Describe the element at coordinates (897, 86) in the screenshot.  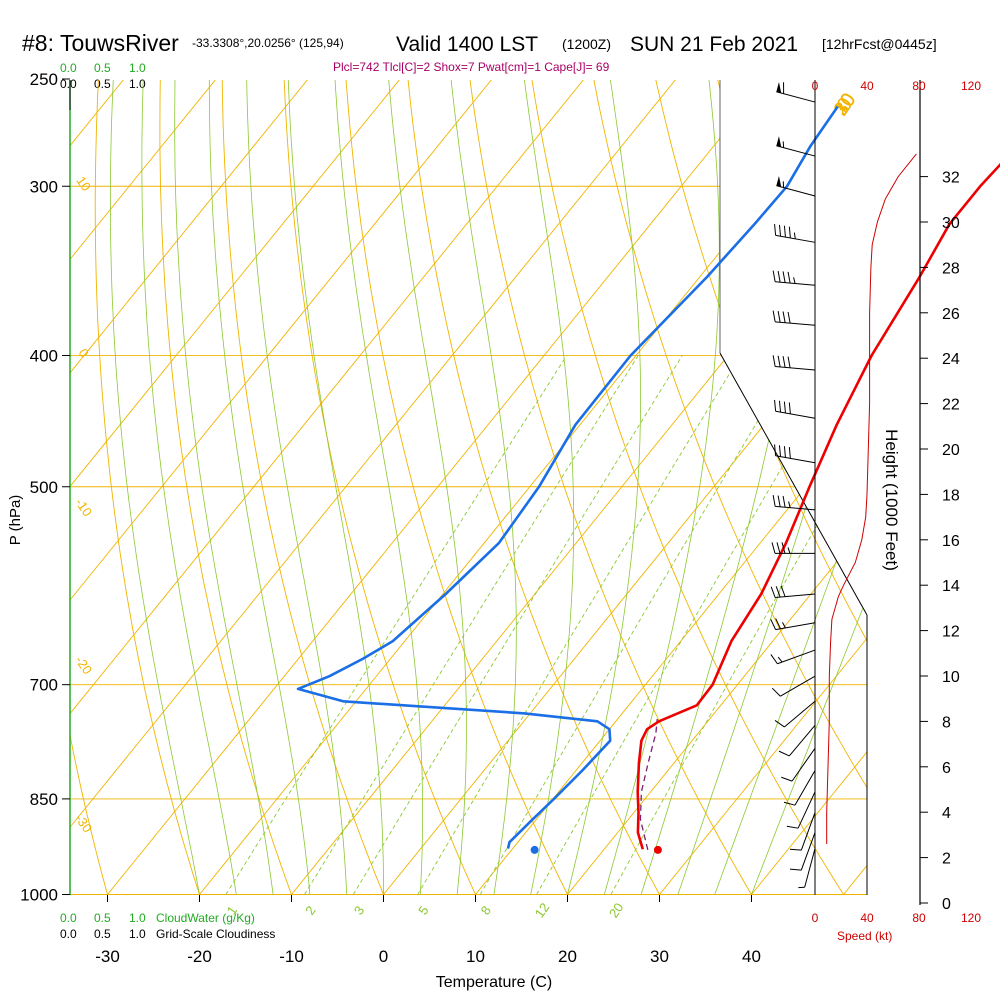
I see `speed-ticks-top: 0 40 80 120` at that location.